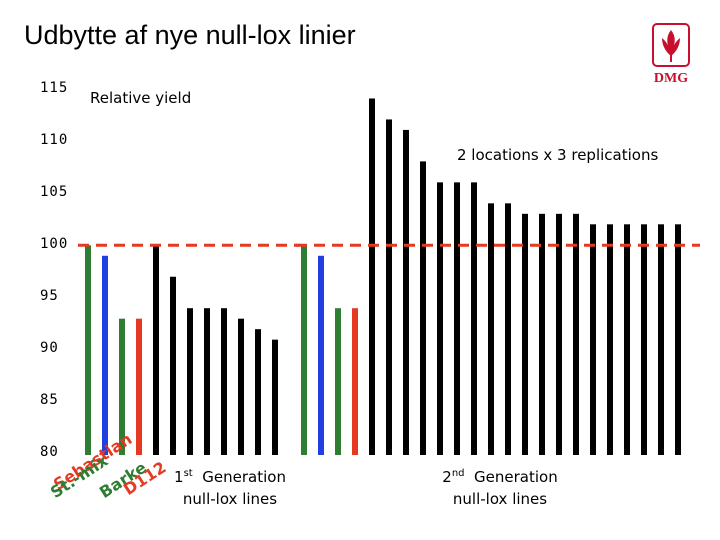 The height and width of the screenshot is (540, 720). Describe the element at coordinates (54, 140) in the screenshot. I see `y-tick-label: 110` at that location.